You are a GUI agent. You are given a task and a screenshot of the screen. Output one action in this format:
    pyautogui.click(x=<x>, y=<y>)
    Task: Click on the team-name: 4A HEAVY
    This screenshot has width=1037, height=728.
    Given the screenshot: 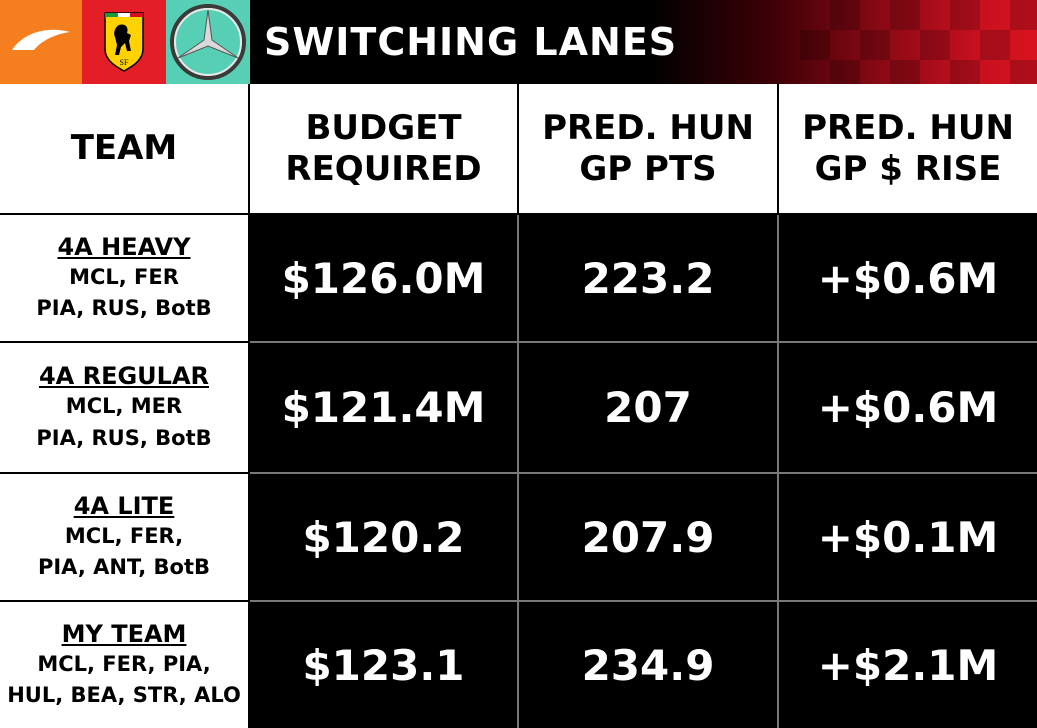 What is the action you would take?
    pyautogui.click(x=124, y=246)
    